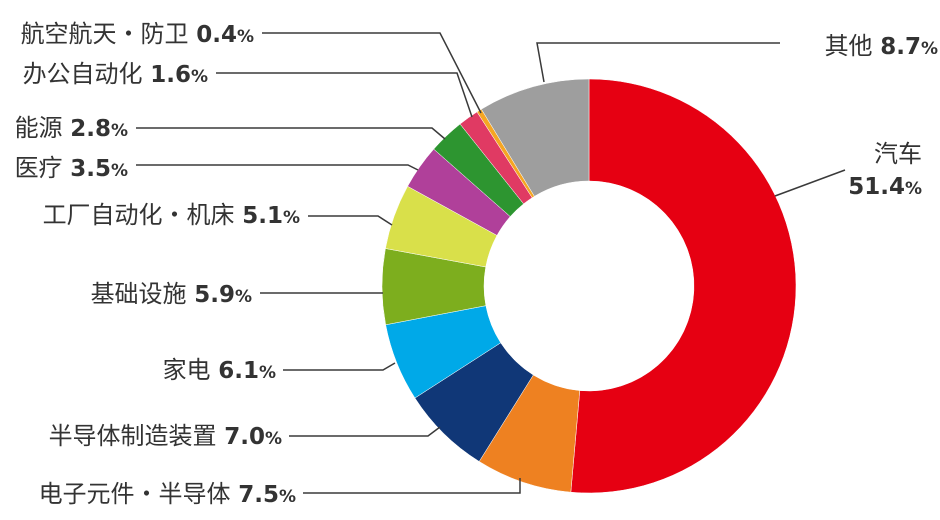 Image resolution: width=940 pixels, height=520 pixels. I want to click on slice-label: 办公自动化 1.6%, so click(115, 74).